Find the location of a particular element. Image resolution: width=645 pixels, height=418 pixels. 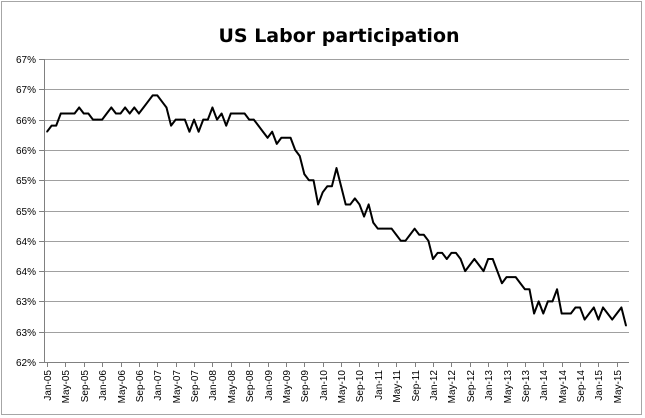

x-tick-label: May-11 is located at coordinates (397, 386).